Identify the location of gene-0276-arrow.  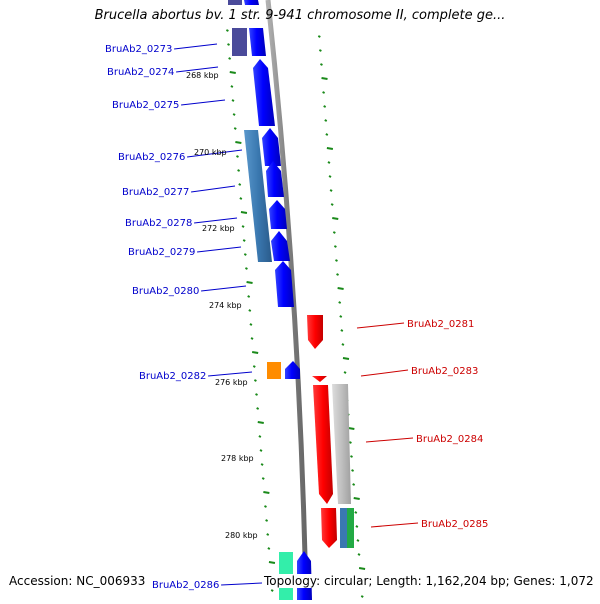
(271, 147).